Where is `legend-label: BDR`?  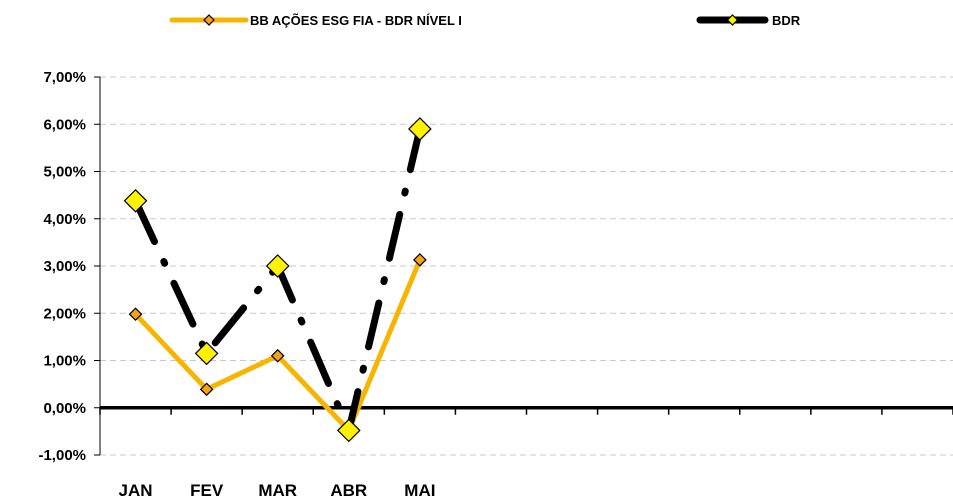 legend-label: BDR is located at coordinates (786, 20).